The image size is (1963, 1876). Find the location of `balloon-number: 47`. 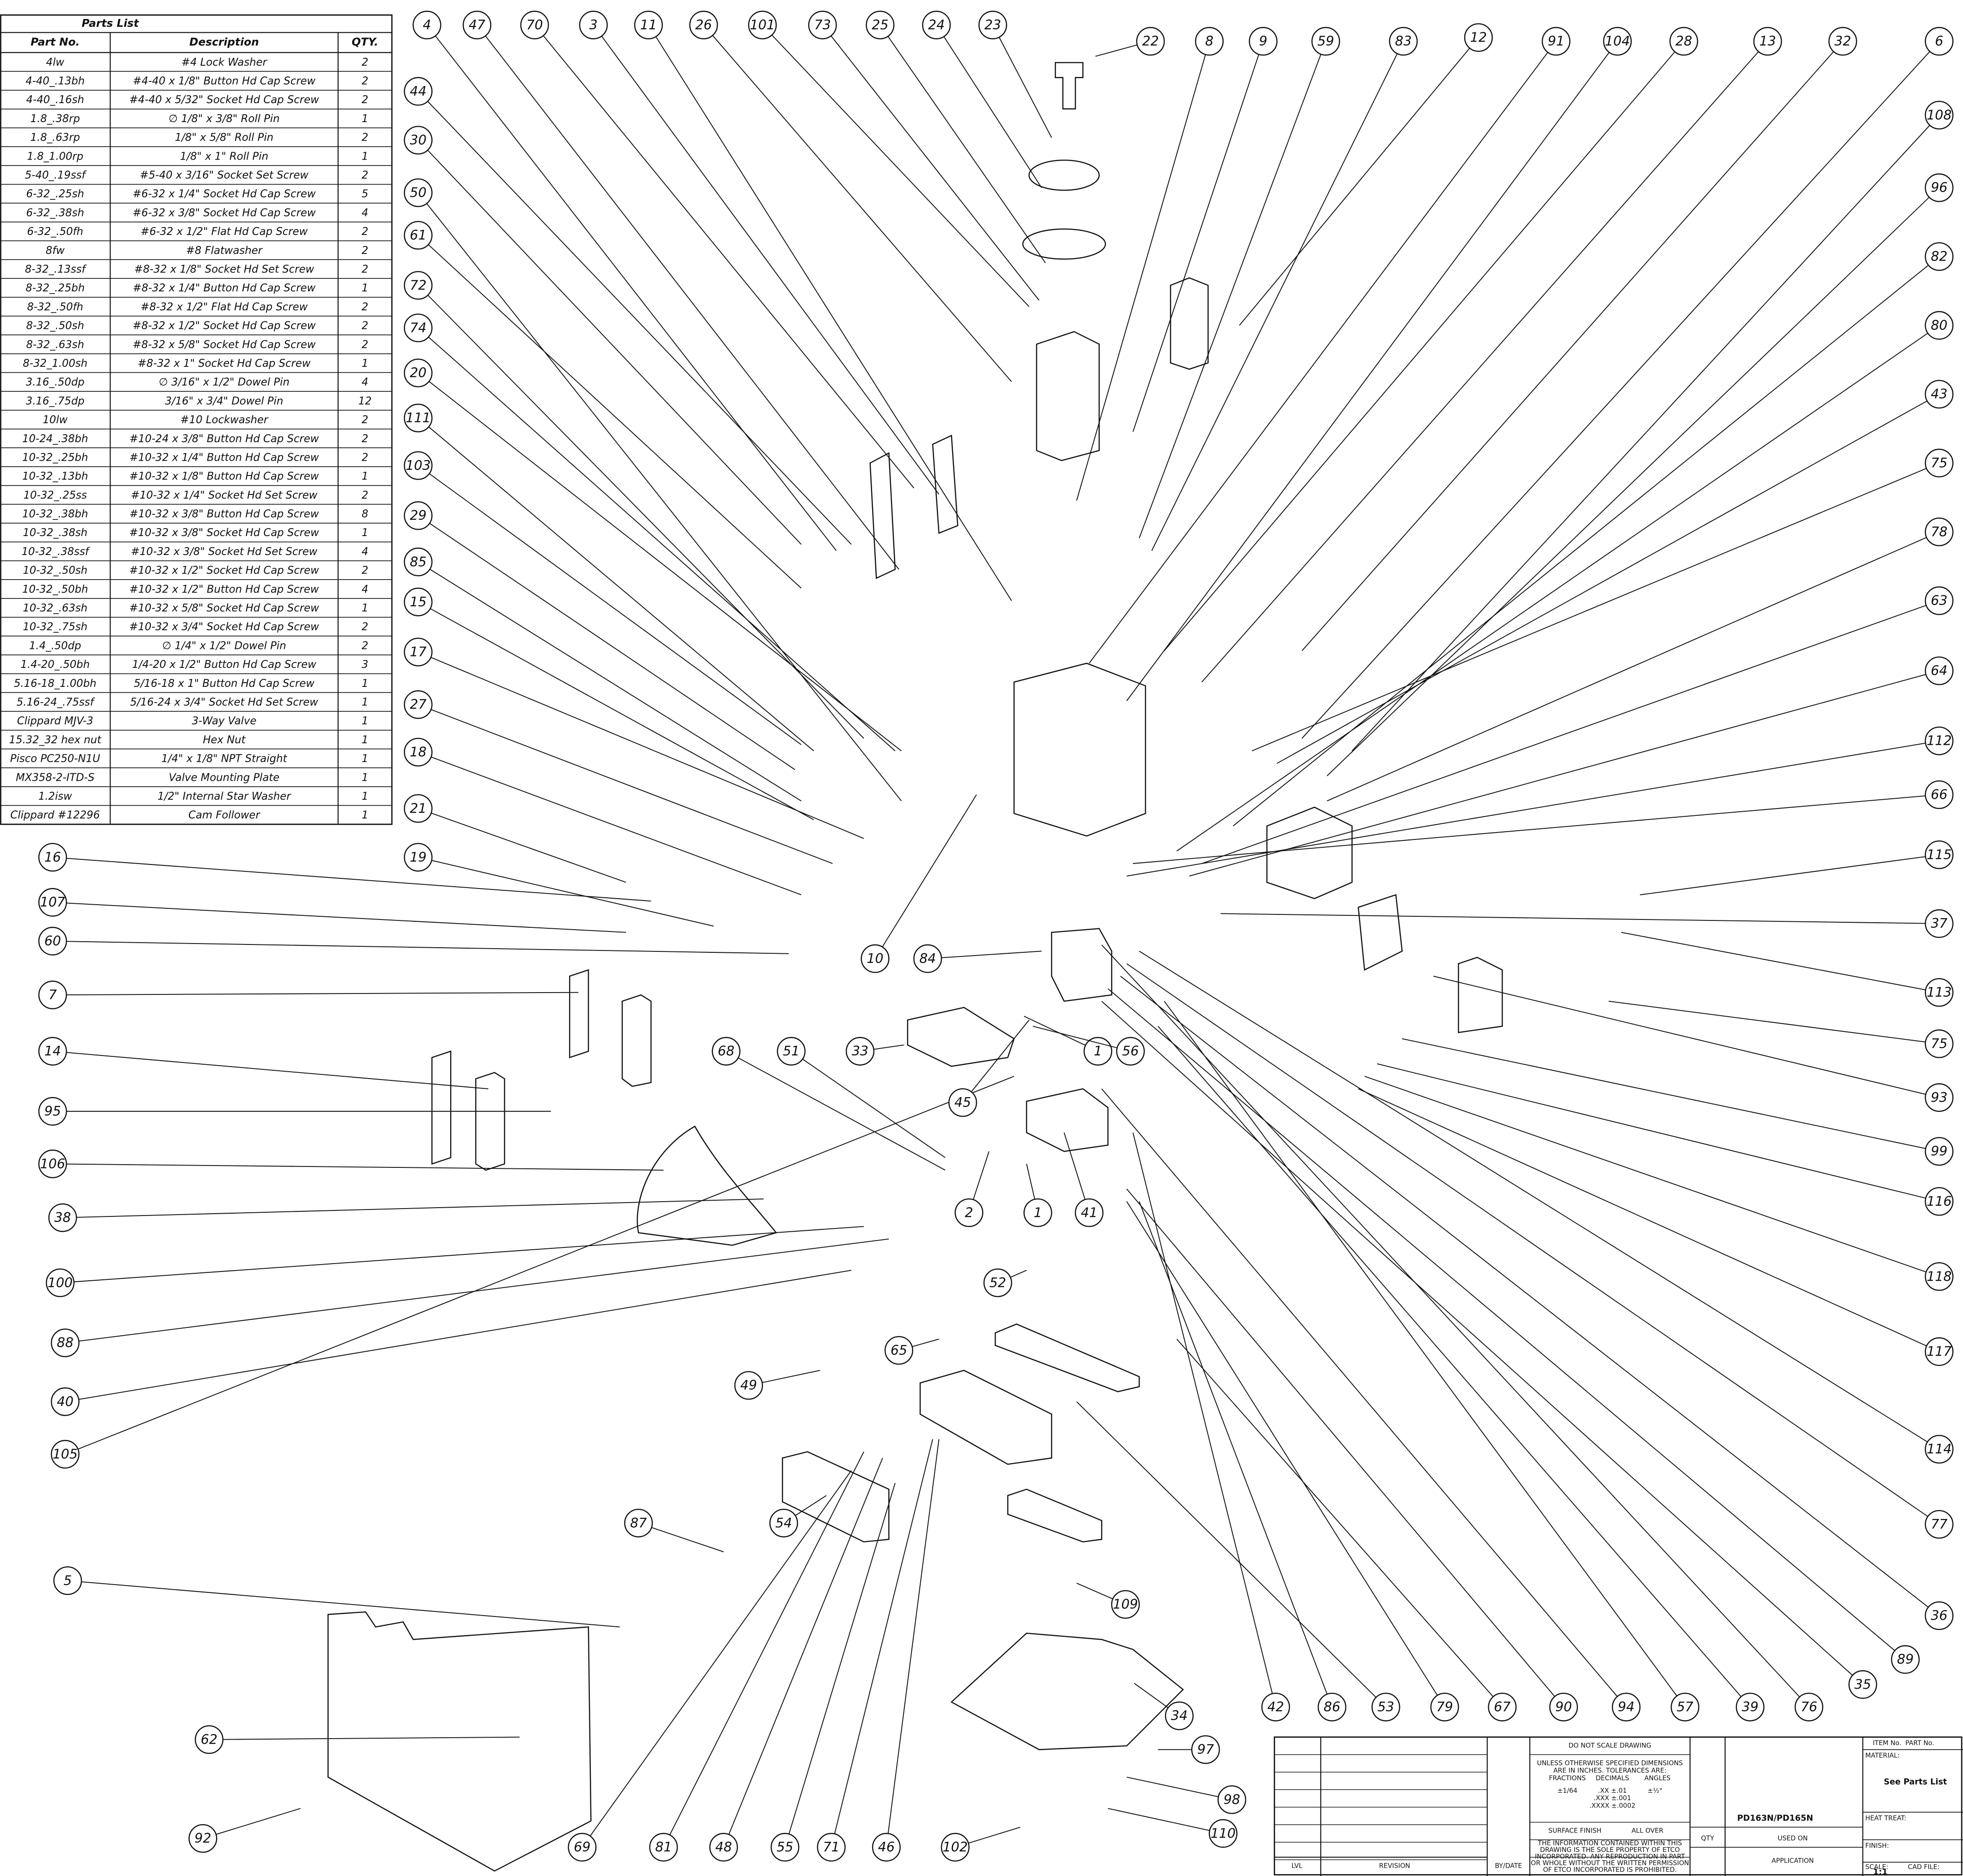

balloon-number: 47 is located at coordinates (477, 24).